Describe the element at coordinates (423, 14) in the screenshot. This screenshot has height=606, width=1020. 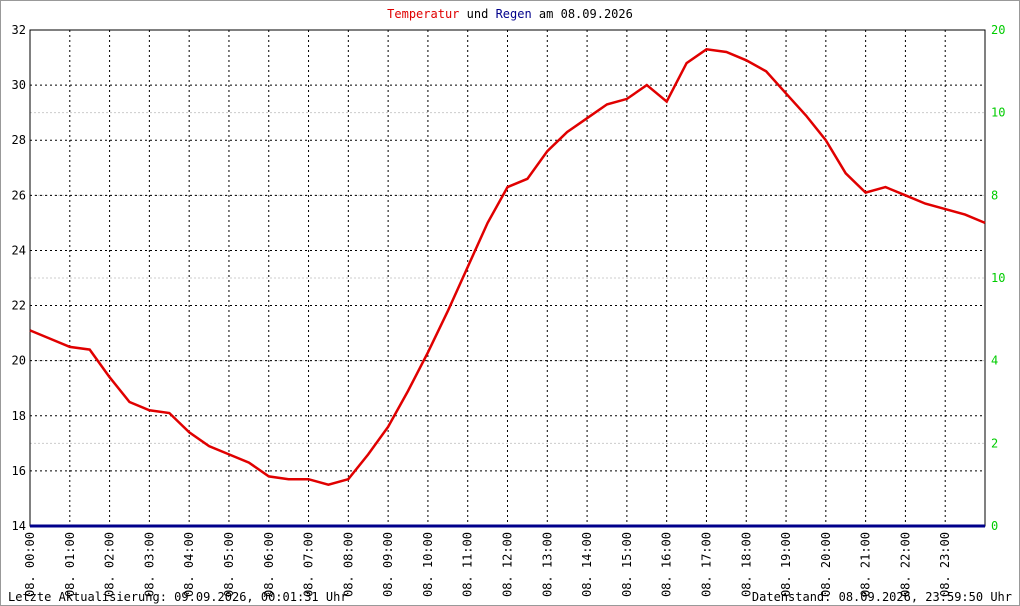
I see `title-temp: Temperatur` at that location.